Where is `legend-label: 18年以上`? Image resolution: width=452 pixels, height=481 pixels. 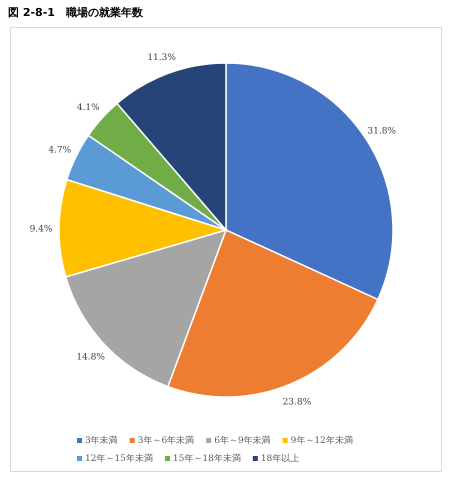 legend-label: 18年以上 is located at coordinates (280, 458).